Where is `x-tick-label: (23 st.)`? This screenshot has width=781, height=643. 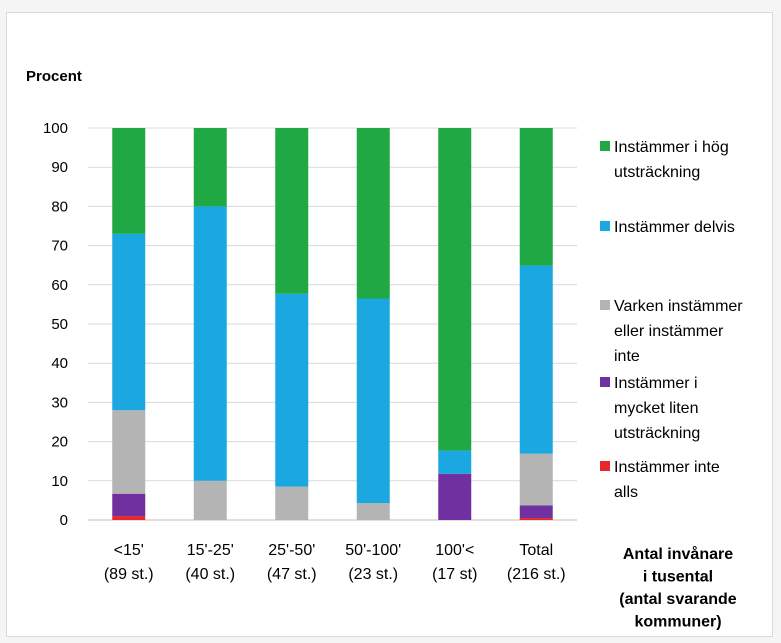 x-tick-label: (23 st.) is located at coordinates (373, 574).